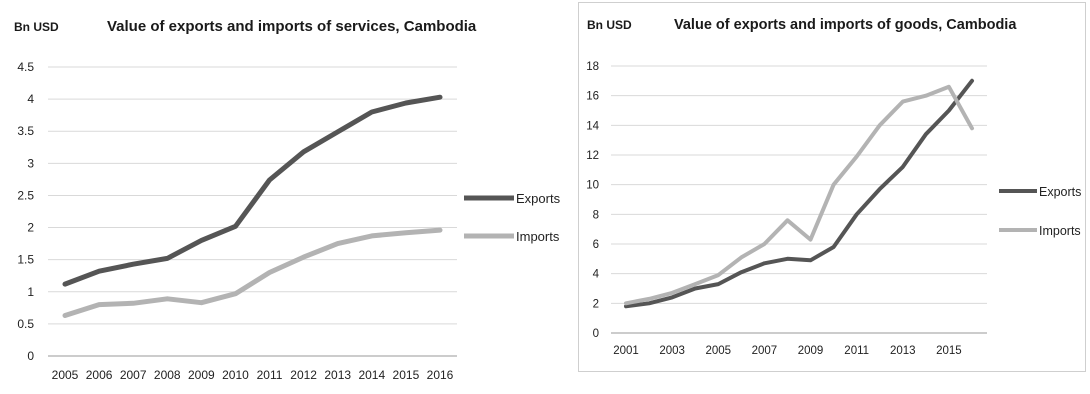  I want to click on services-y-tick-label: 4.5, so click(25, 67).